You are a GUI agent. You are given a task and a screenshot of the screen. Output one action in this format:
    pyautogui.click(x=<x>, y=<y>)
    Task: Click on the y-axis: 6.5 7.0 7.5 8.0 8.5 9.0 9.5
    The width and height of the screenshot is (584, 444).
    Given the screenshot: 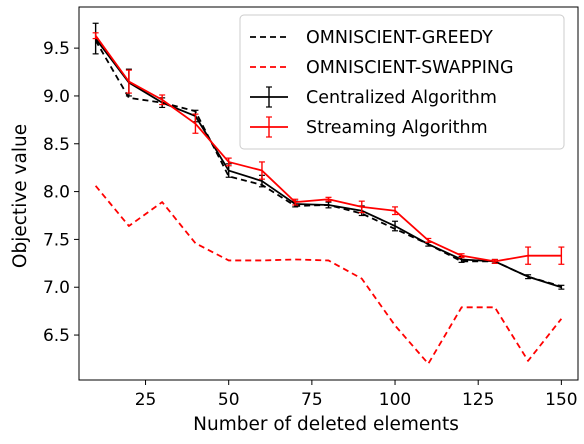 What is the action you would take?
    pyautogui.click(x=61, y=192)
    